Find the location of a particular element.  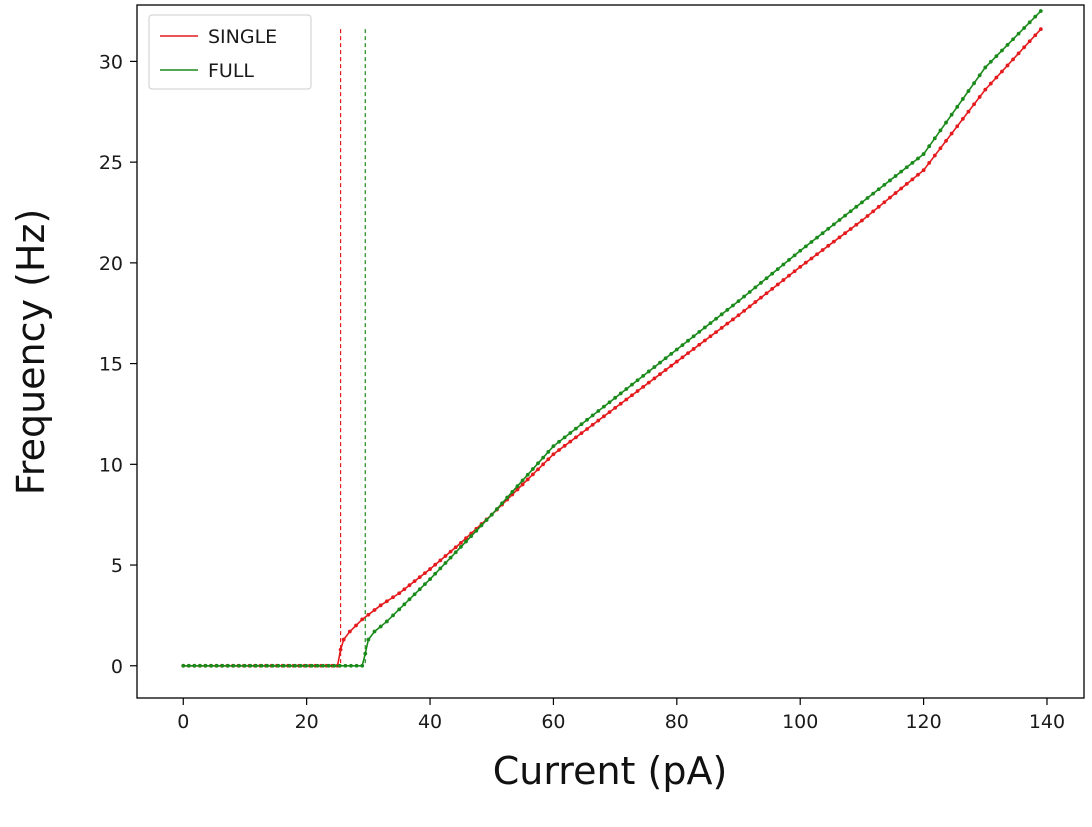

y-axis: 0 5 10 15 20 25 30 is located at coordinates (118, 364).